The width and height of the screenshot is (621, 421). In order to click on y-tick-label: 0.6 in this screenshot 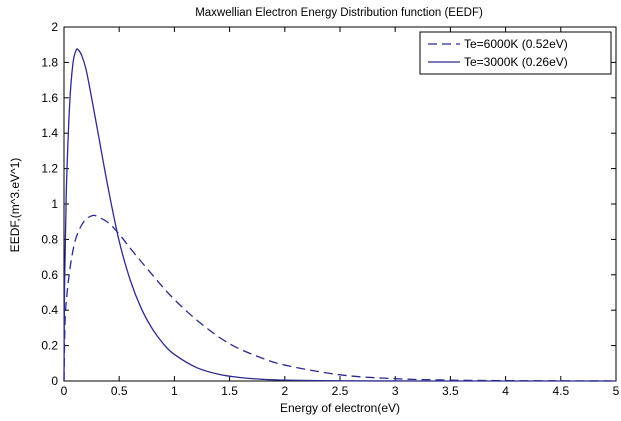, I will do `click(49, 275)`.